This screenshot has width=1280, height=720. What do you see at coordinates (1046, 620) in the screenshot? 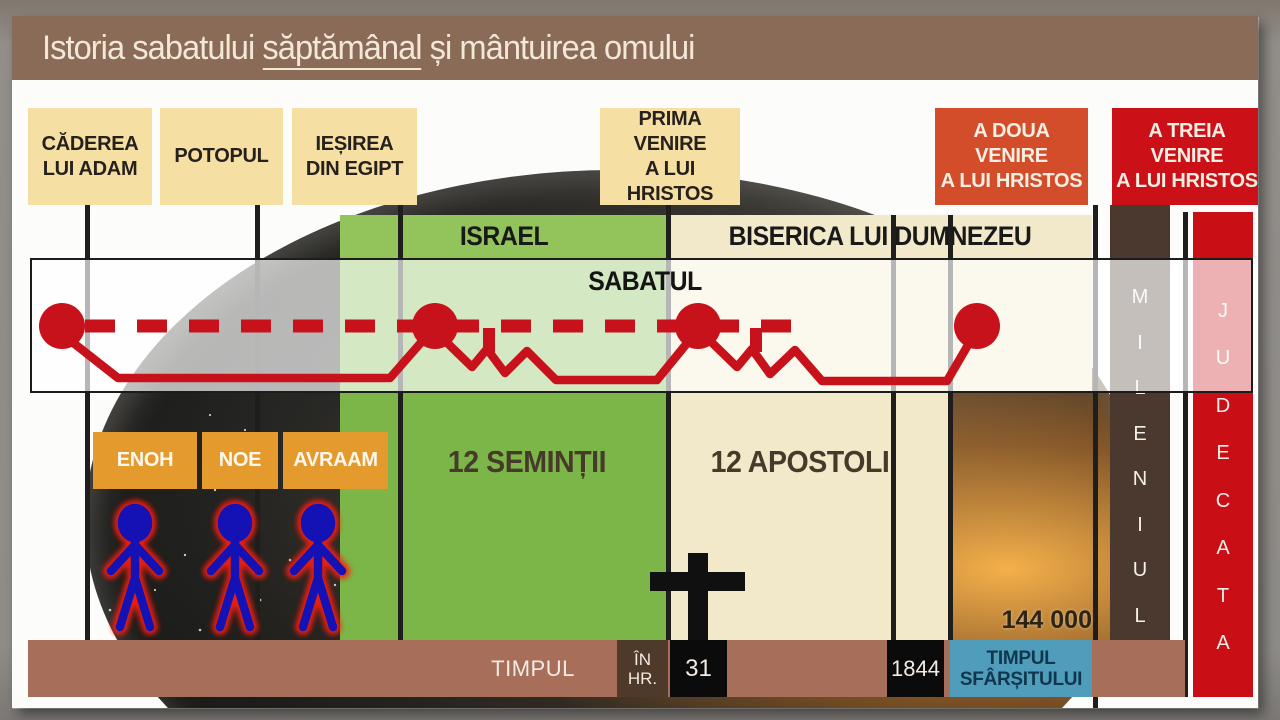
I see `sealed-count-label: 144 000` at bounding box center [1046, 620].